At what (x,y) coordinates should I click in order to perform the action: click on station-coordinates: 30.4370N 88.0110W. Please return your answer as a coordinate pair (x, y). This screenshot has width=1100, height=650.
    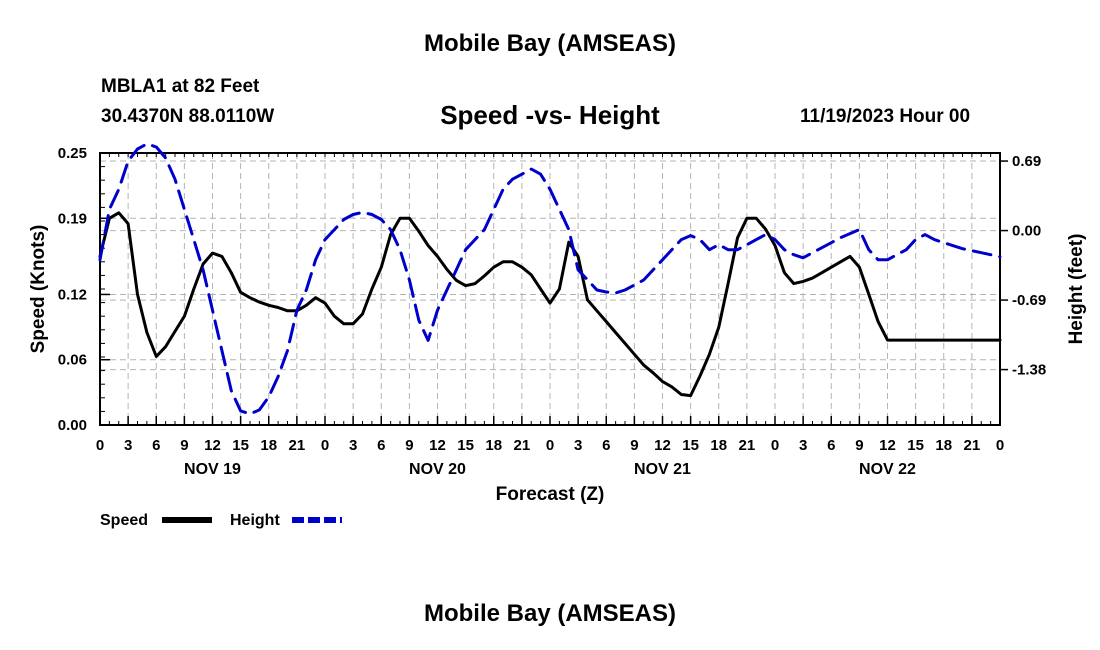
    Looking at the image, I should click on (188, 116).